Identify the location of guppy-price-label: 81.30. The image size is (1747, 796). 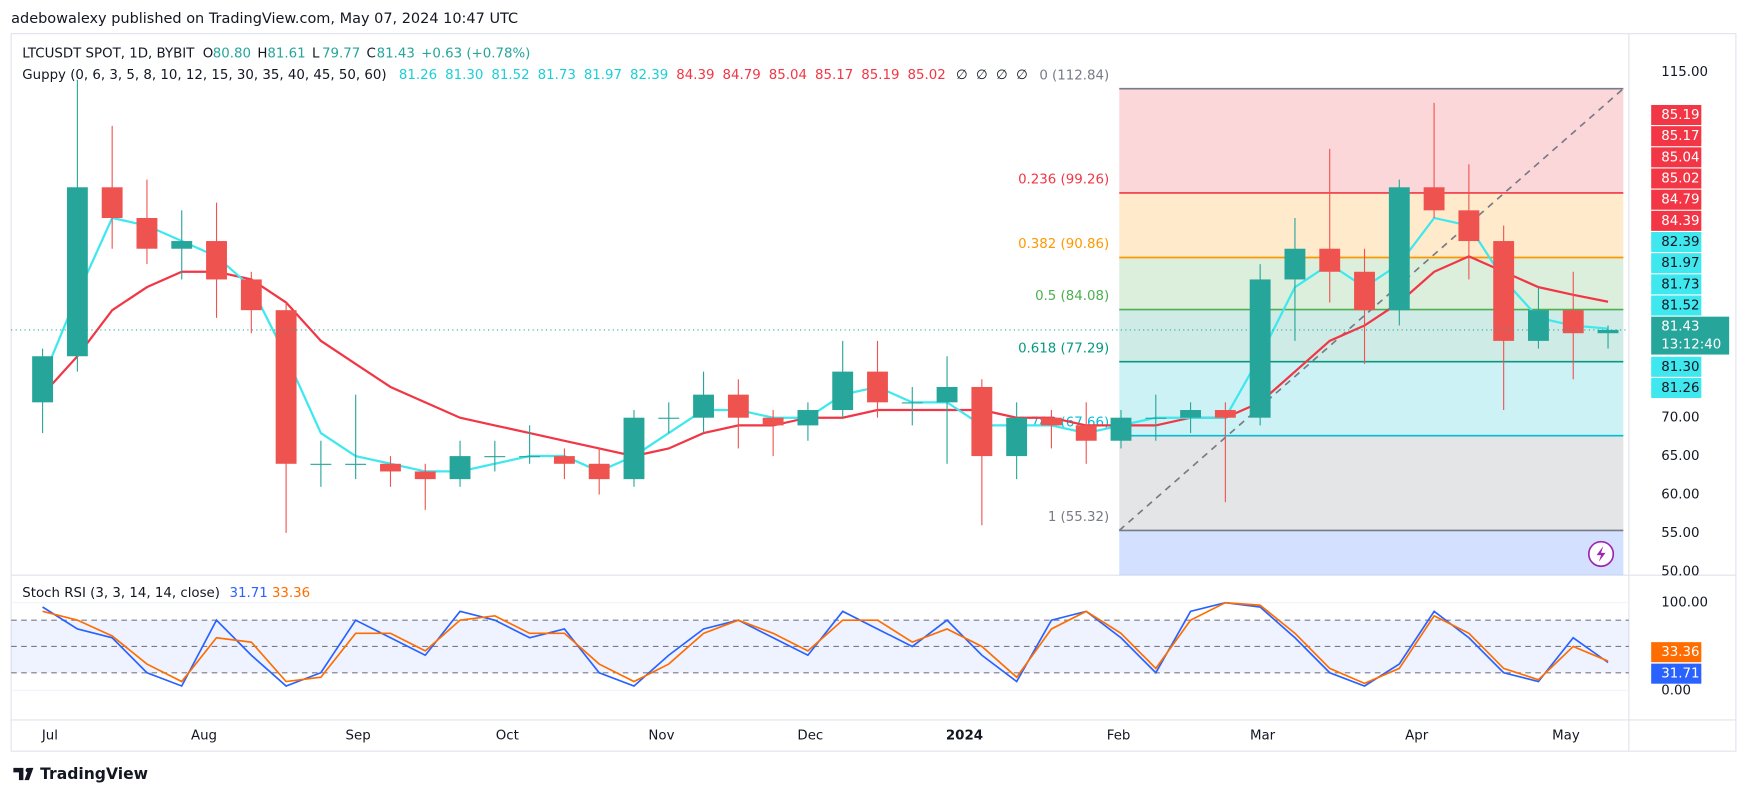
(1680, 367).